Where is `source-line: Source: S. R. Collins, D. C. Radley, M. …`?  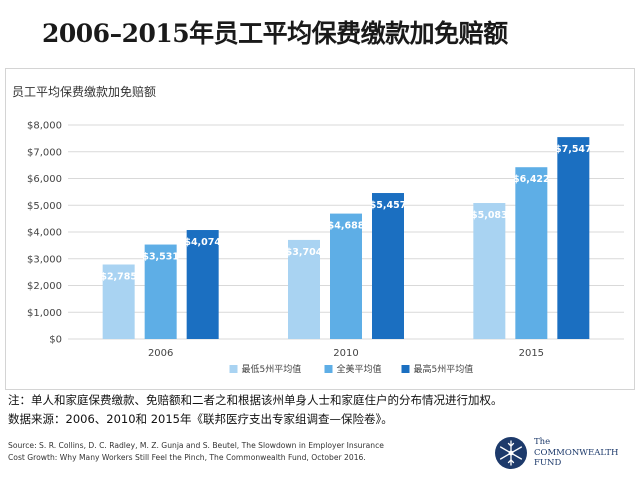
source-line: Source: S. R. Collins, D. C. Radley, M. … is located at coordinates (196, 445).